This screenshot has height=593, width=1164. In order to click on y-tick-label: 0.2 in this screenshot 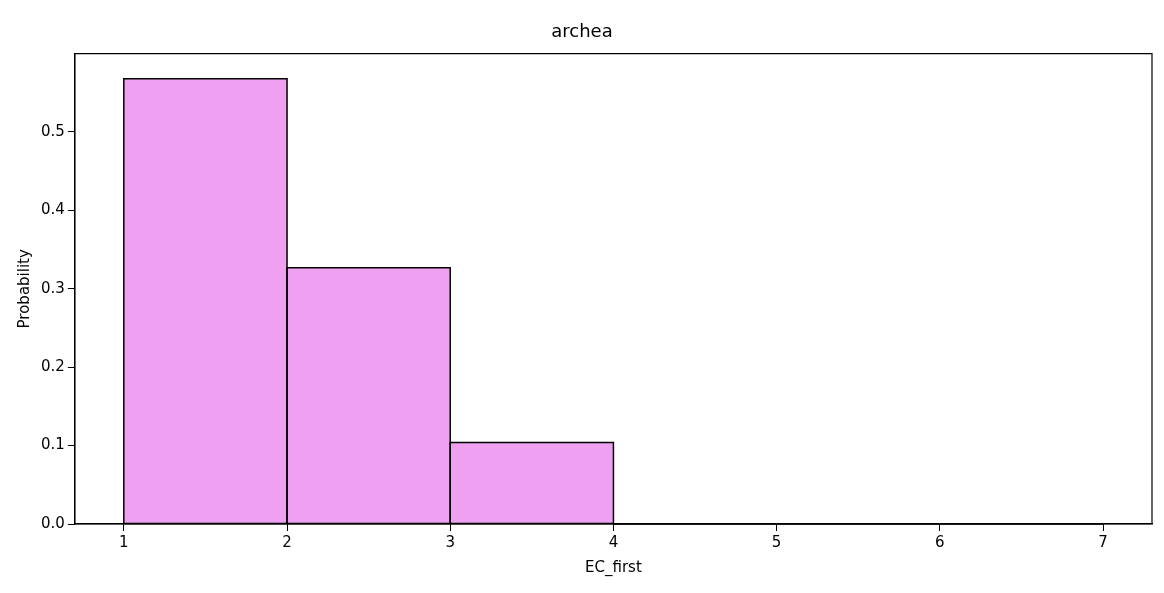, I will do `click(53, 366)`.